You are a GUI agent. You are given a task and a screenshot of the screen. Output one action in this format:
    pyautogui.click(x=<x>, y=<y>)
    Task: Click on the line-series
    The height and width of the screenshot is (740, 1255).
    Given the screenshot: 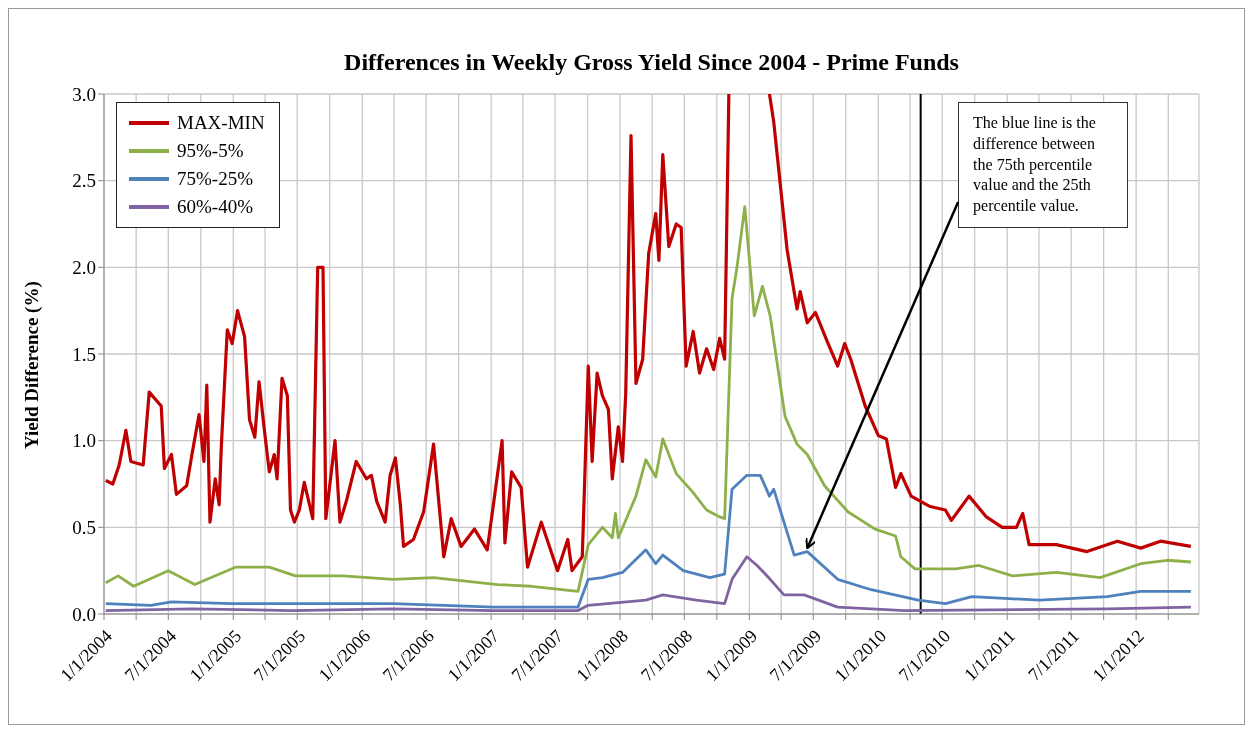 What is the action you would take?
    pyautogui.click(x=648, y=583)
    